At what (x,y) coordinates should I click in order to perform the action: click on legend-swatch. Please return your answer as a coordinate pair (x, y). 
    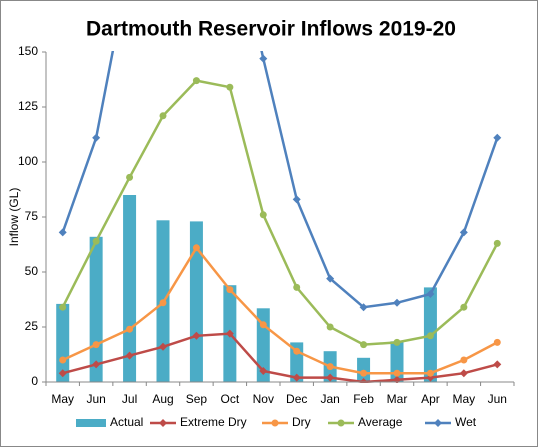
    Looking at the image, I should click on (91, 423).